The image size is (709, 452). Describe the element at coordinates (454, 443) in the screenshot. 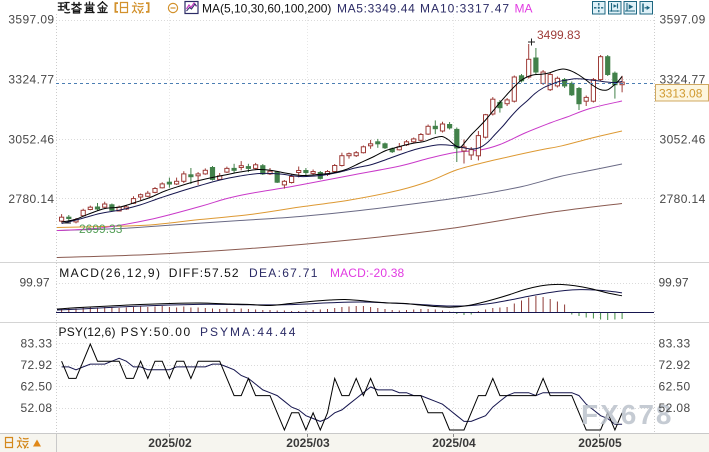

I see `svg-text: 2025/04` at that location.